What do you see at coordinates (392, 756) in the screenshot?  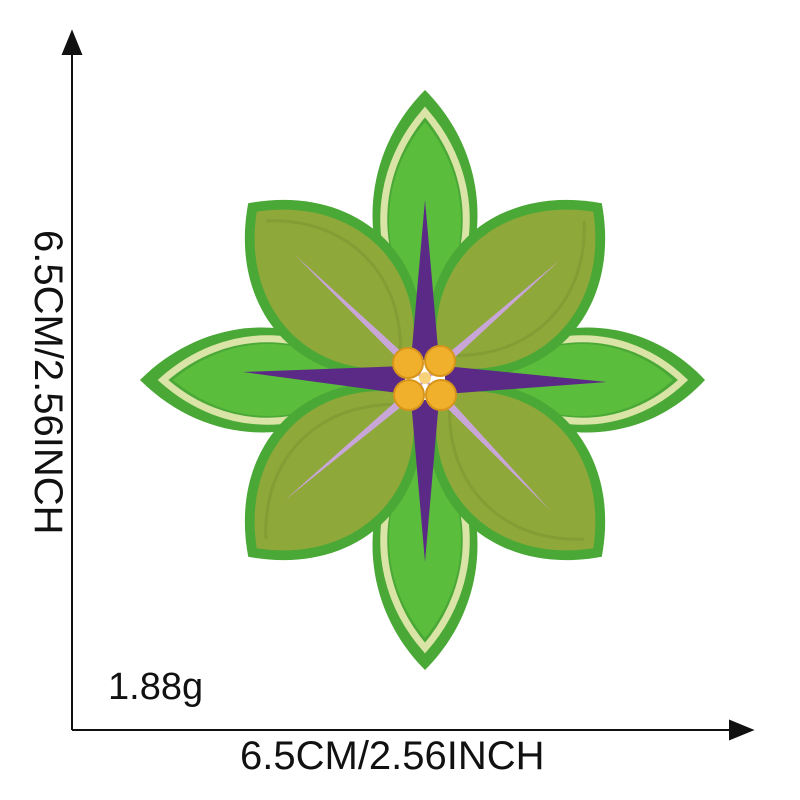 I see `width-dimension-label: 6.5CM/2.56INCH` at bounding box center [392, 756].